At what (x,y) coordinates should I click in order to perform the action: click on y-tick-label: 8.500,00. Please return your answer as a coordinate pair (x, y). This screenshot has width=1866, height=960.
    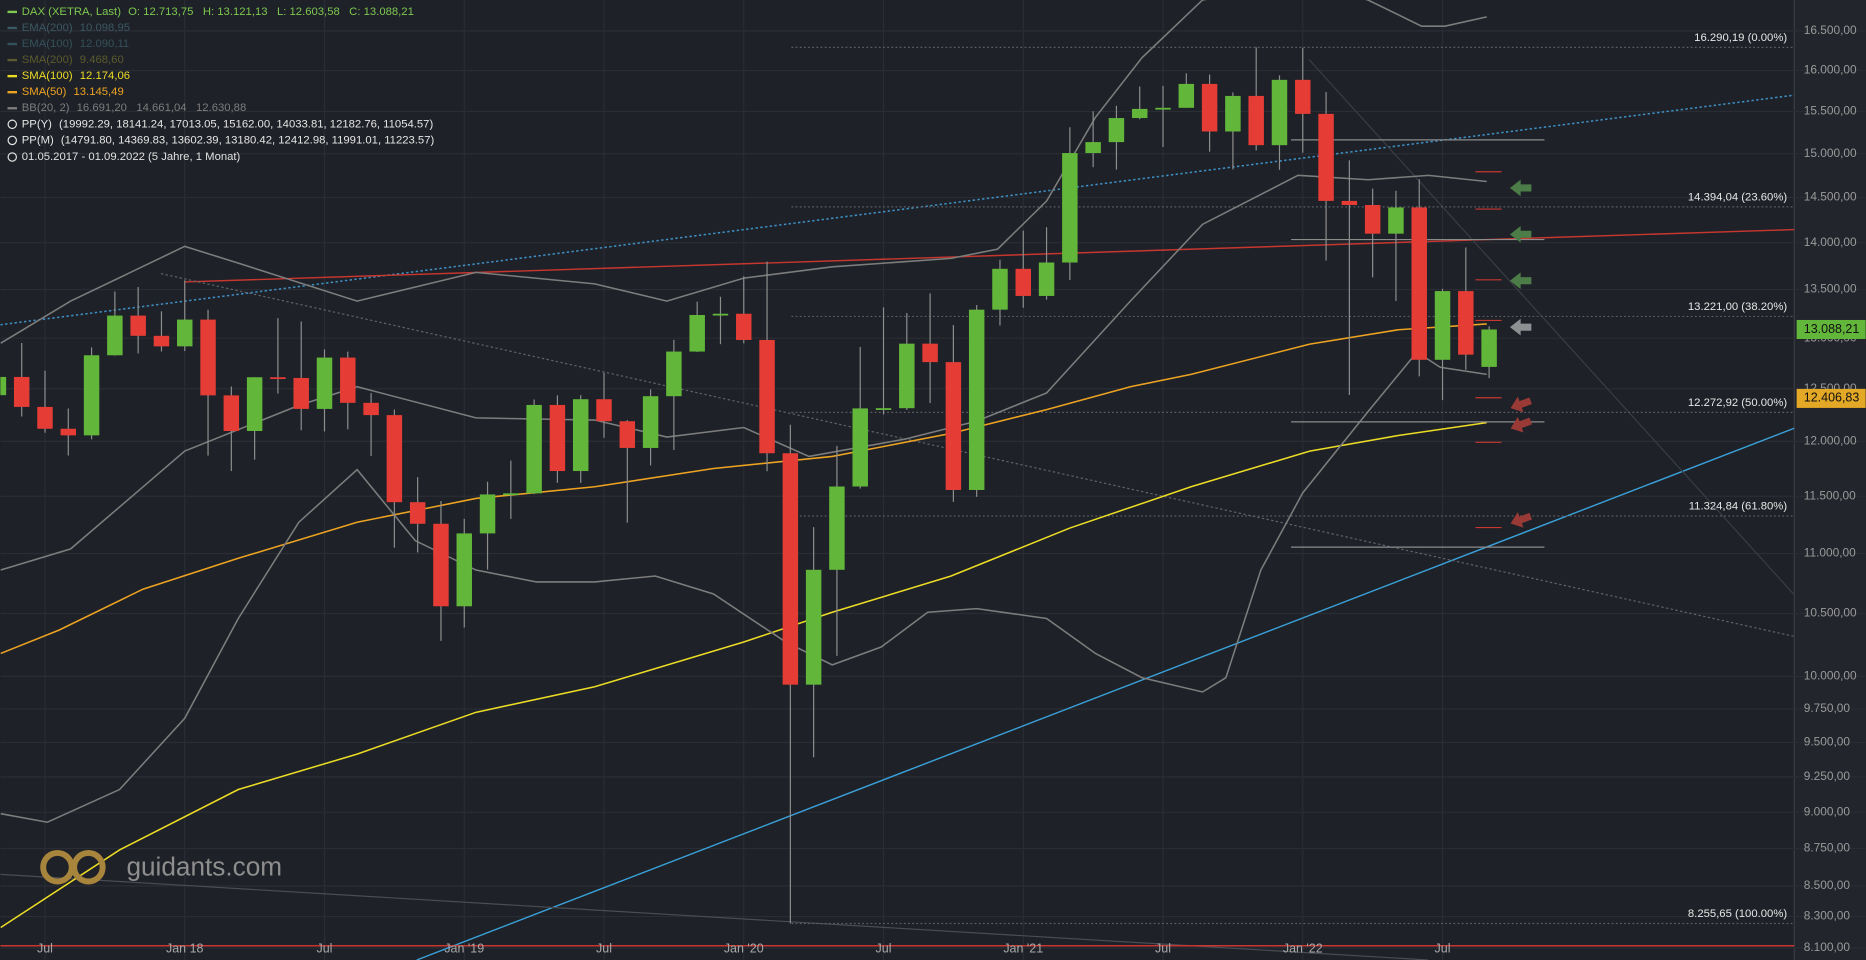
    Looking at the image, I should click on (1827, 885).